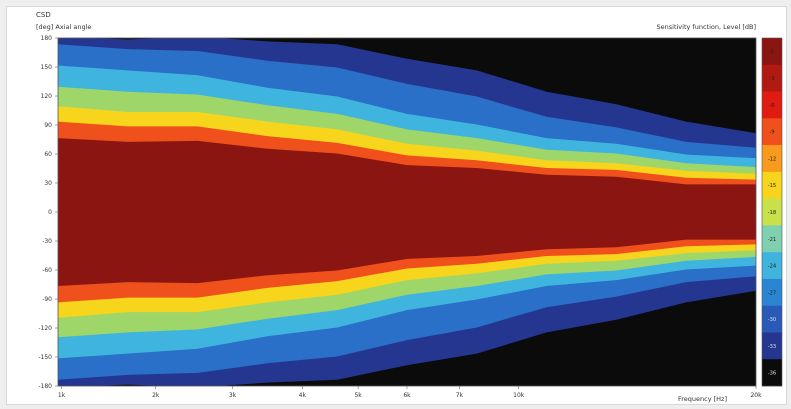  Describe the element at coordinates (702, 399) in the screenshot. I see `x-axis-label: Frequency [Hz]` at that location.